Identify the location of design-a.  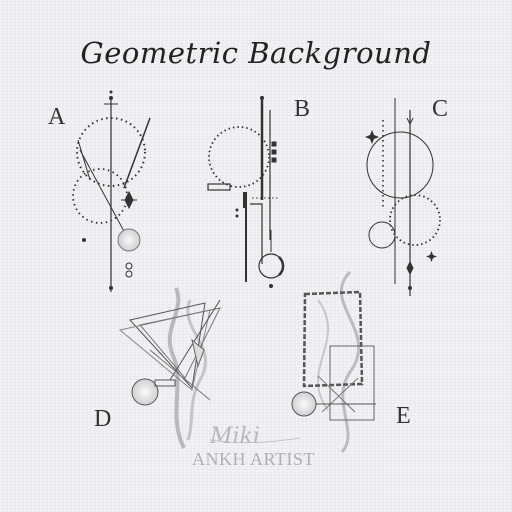
(111, 191).